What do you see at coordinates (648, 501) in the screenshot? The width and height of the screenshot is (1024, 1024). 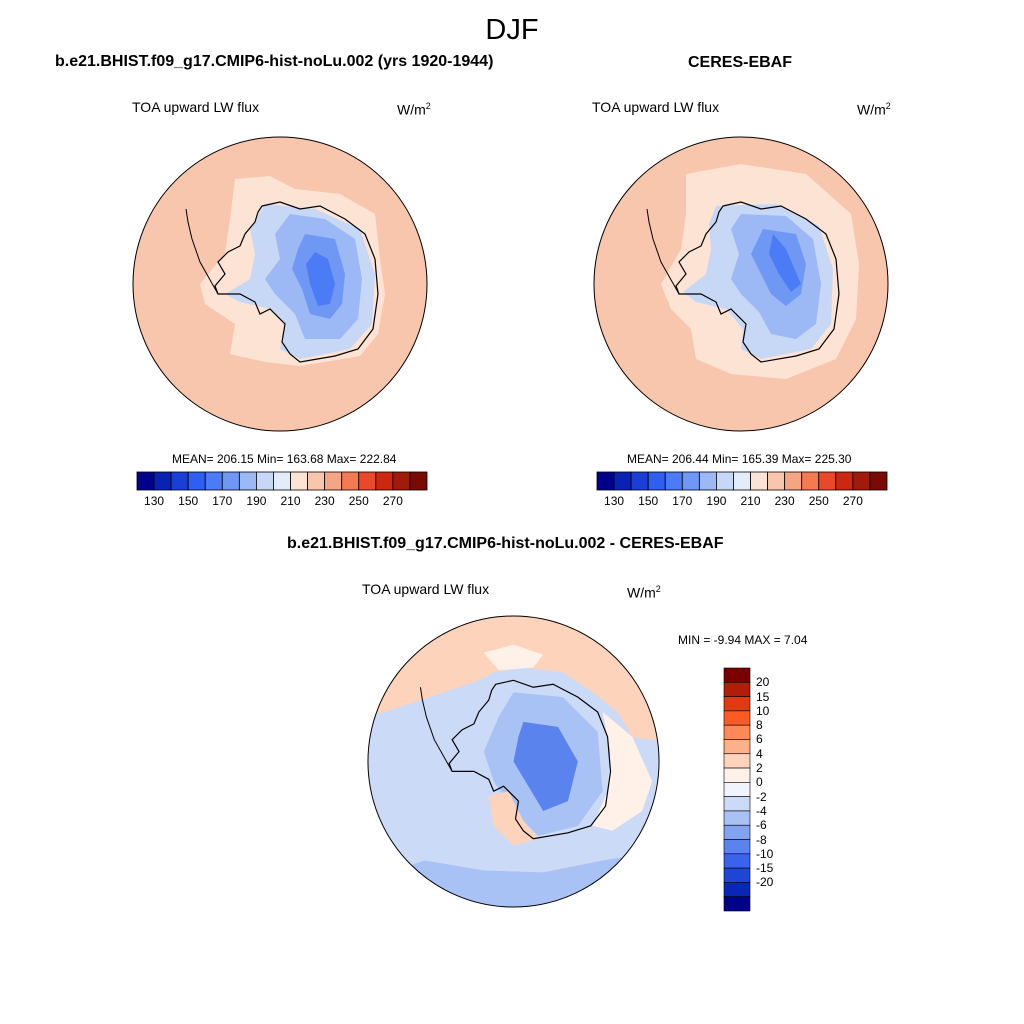 I see `obs-colorbar-tick-label: 150` at bounding box center [648, 501].